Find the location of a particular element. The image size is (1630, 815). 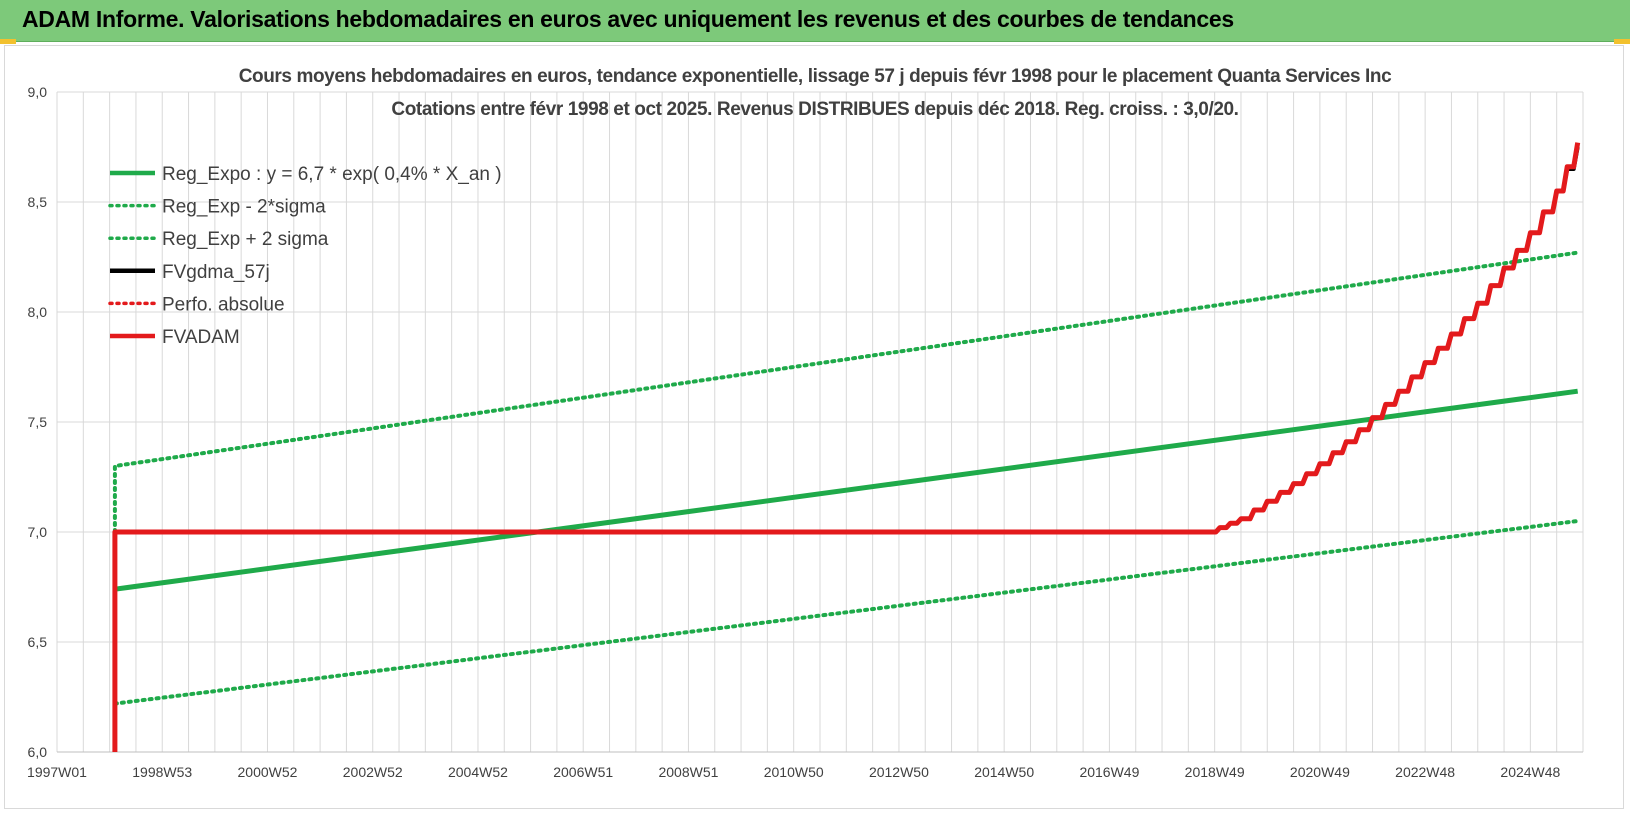

x-tick-label: 2006W51 is located at coordinates (583, 772).